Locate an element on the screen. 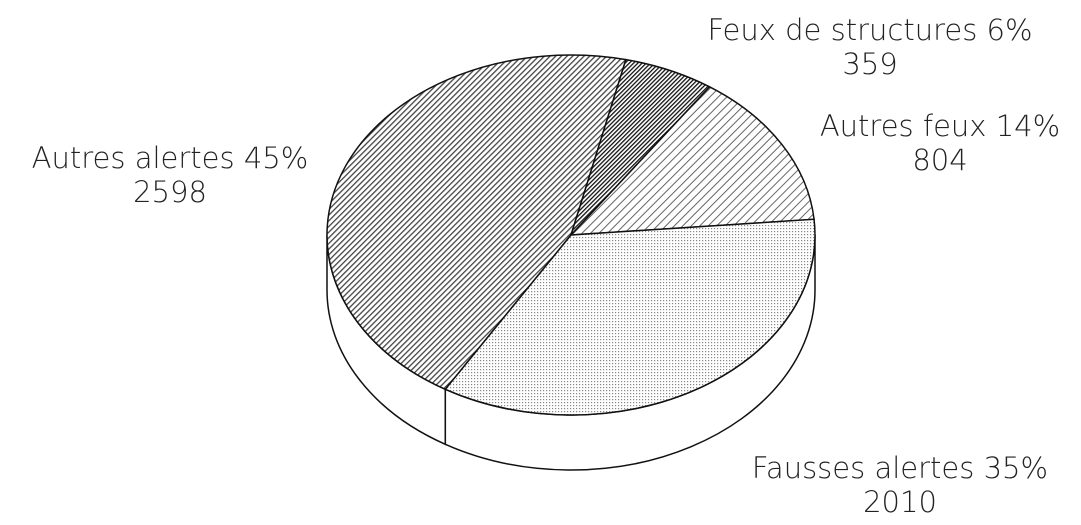  percent-label: 14% is located at coordinates (1028, 126).